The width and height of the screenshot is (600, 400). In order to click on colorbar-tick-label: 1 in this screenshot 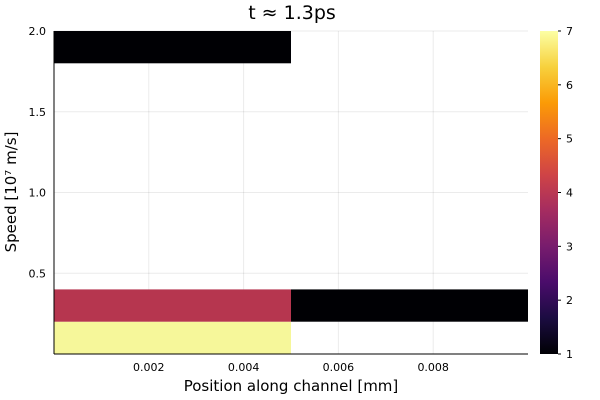, I will do `click(569, 354)`.